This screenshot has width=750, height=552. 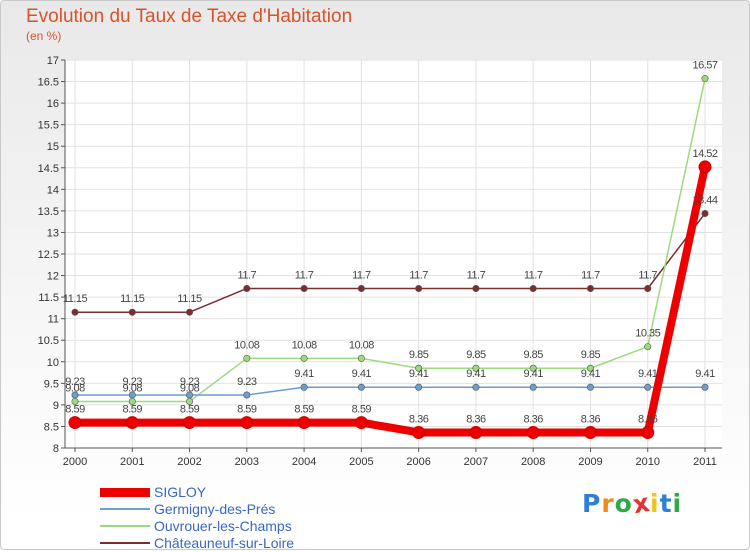 I want to click on x-tick-label: 2001, so click(x=132, y=462).